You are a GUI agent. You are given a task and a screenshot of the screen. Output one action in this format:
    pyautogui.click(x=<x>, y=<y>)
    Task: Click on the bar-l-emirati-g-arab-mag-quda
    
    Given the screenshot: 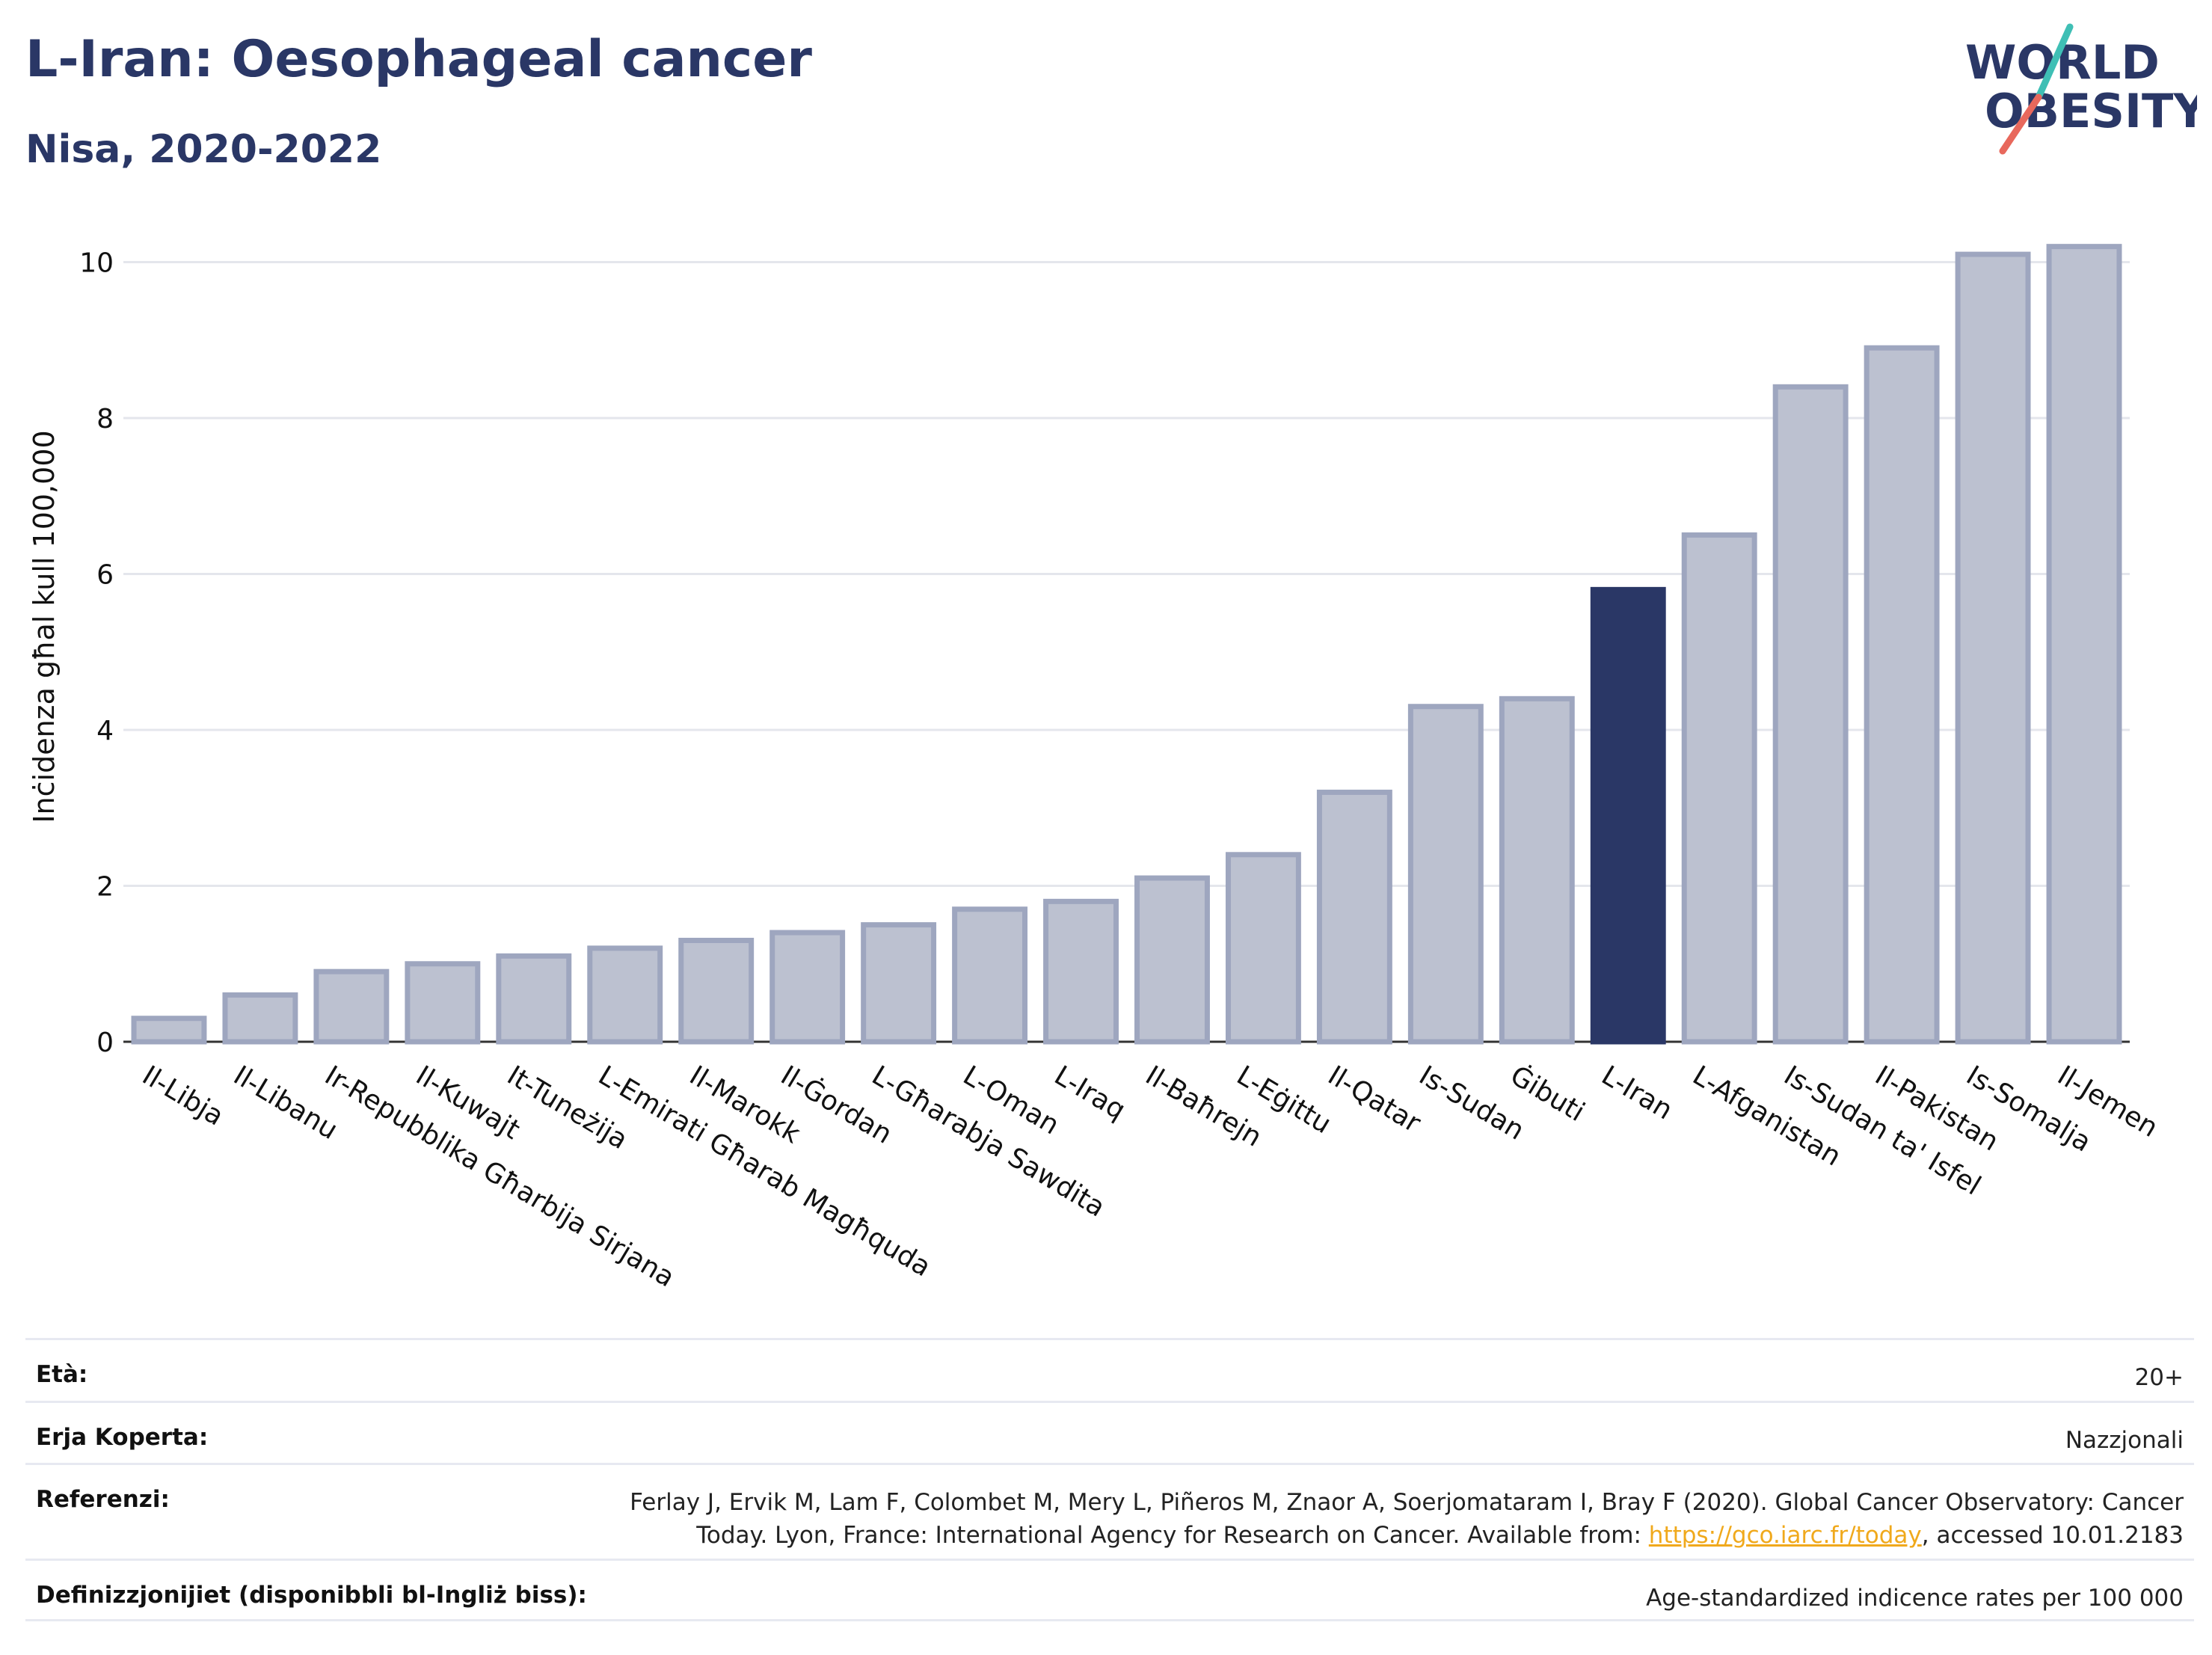 What is the action you would take?
    pyautogui.click(x=625, y=995)
    